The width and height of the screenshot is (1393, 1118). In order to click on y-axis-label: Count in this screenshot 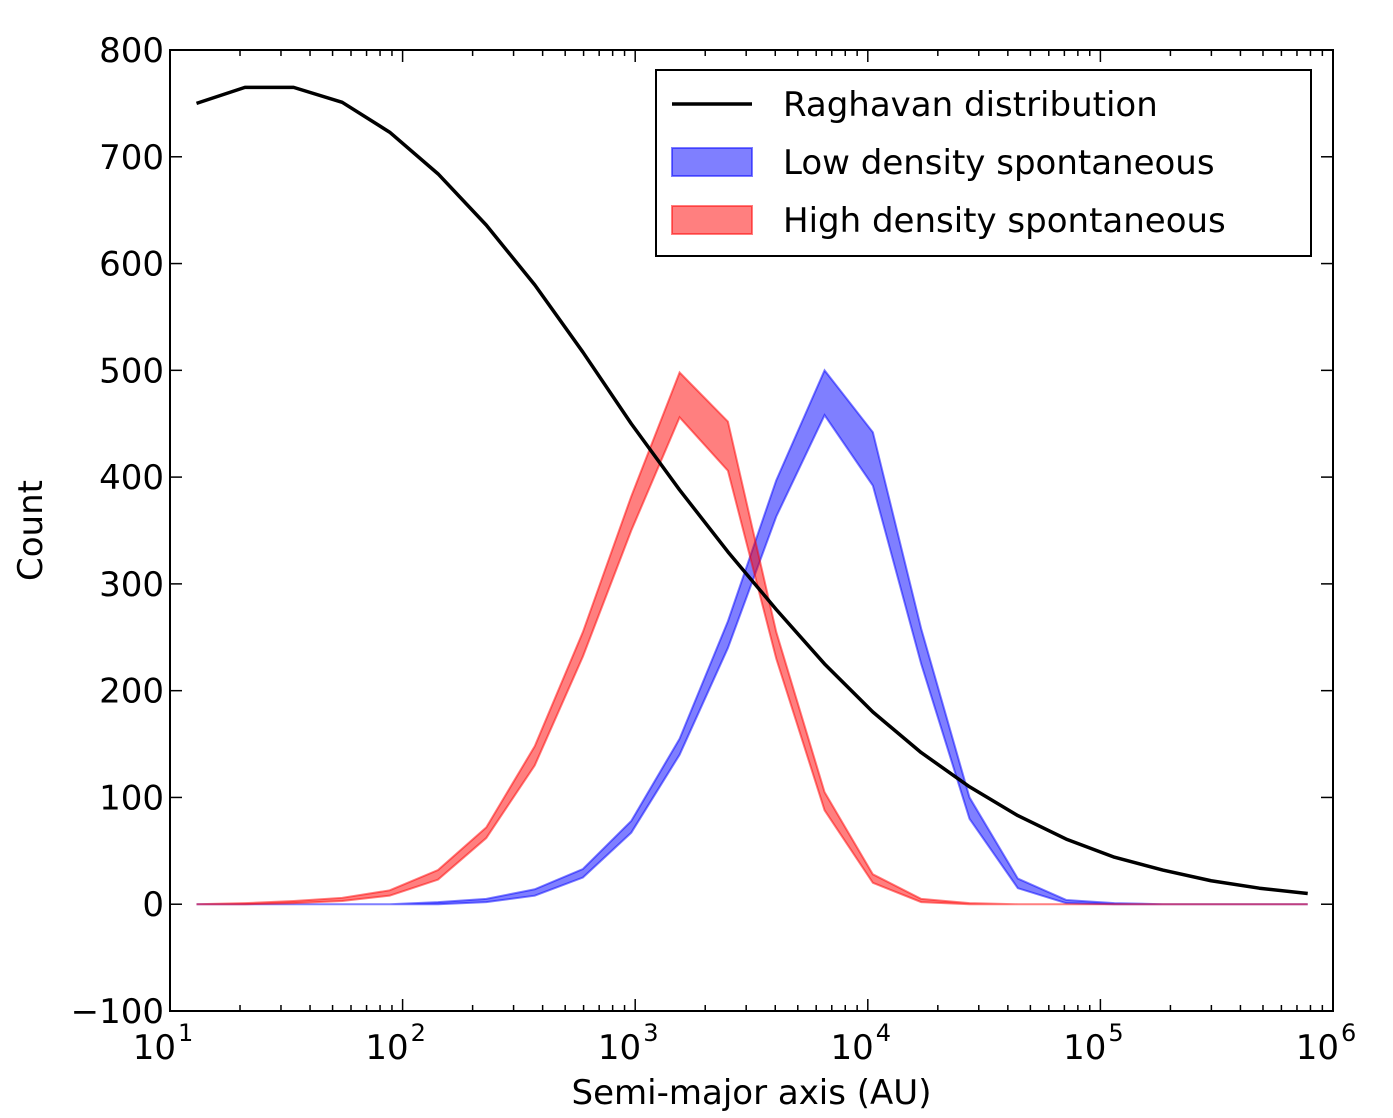, I will do `click(31, 530)`.